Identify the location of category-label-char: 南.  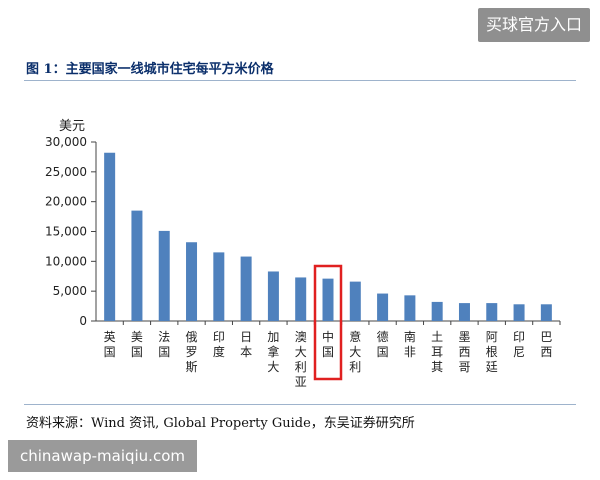
(410, 336).